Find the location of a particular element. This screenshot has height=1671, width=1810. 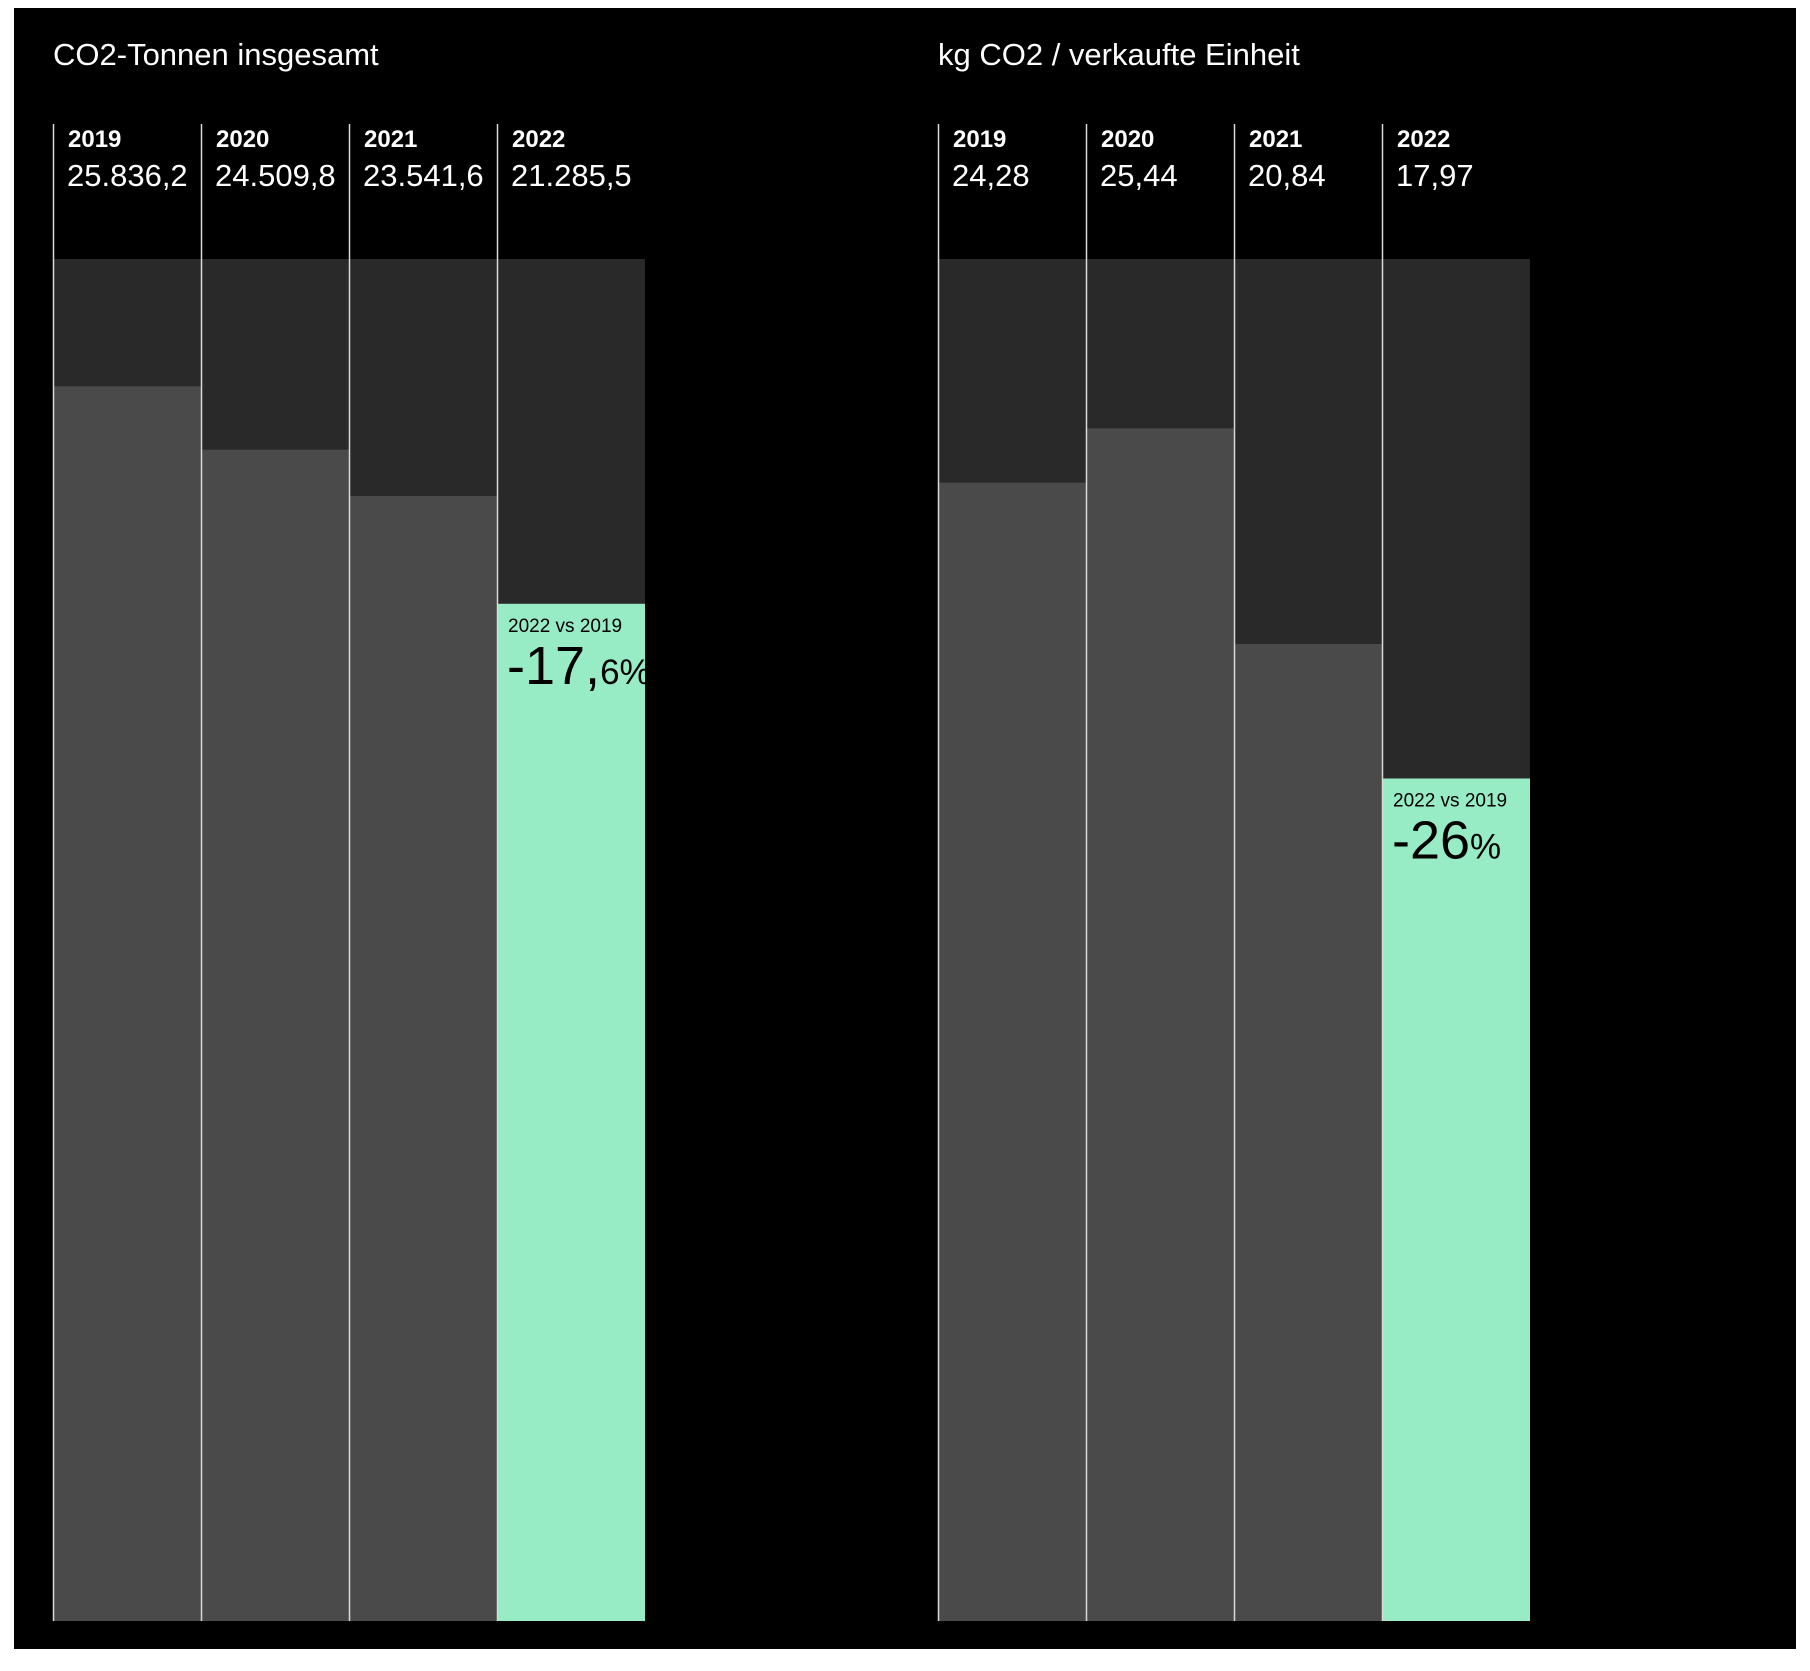

value-label: 17,97 is located at coordinates (1435, 175).